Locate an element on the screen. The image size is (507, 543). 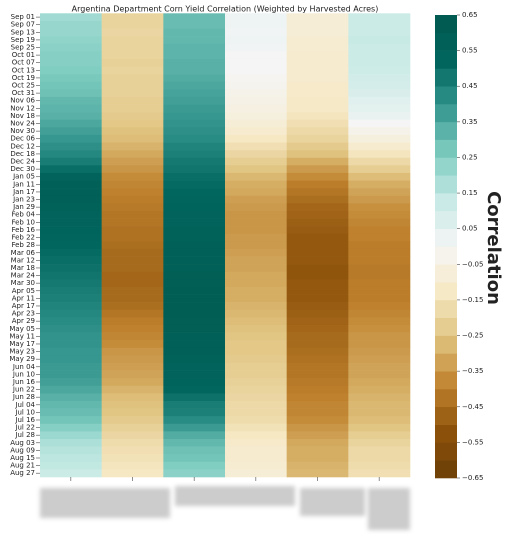
colorbar-label: Correlation is located at coordinates (493, 248).